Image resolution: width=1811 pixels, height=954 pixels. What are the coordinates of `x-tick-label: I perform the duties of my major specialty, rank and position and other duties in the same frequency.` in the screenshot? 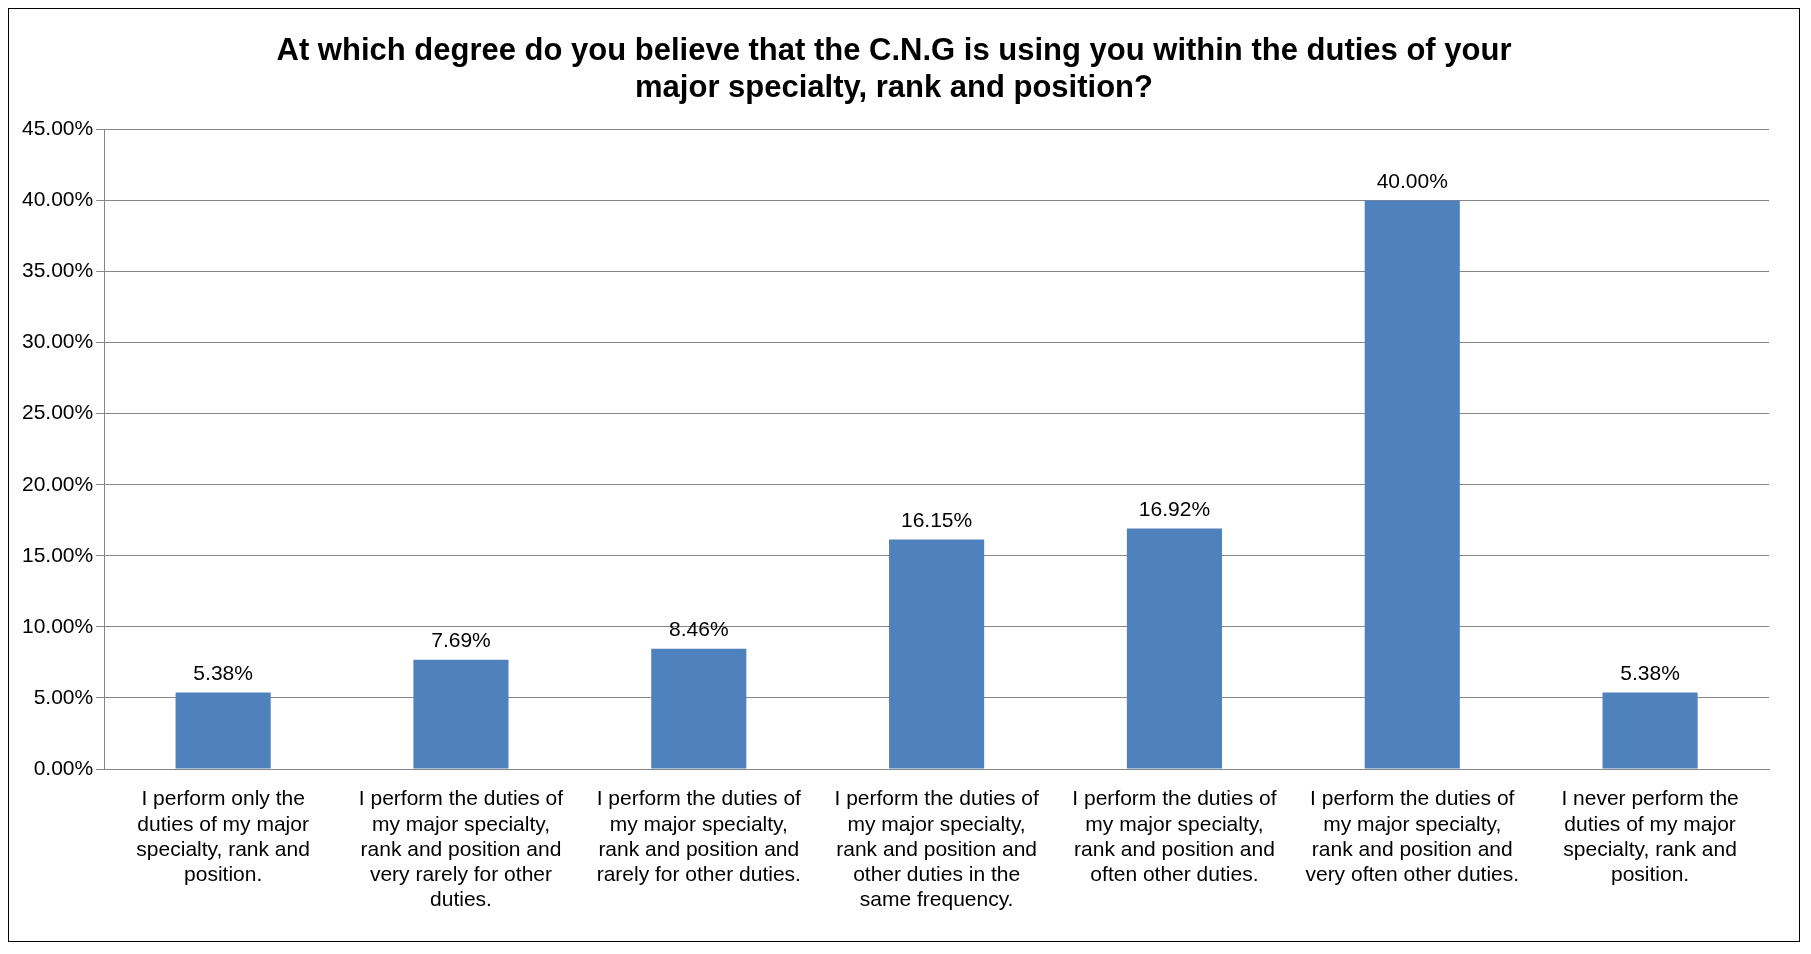 It's located at (936, 848).